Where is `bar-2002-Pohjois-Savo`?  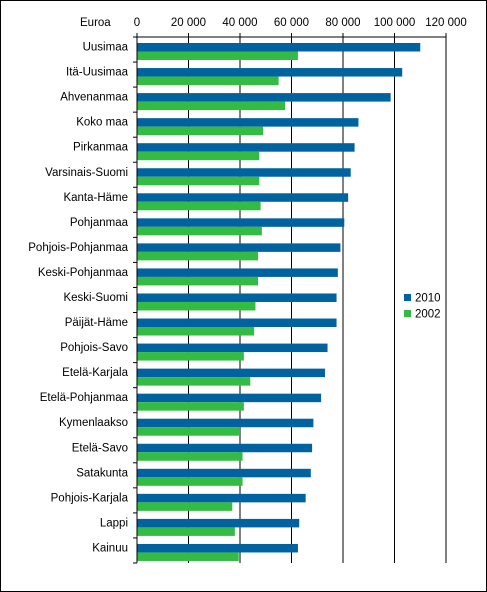
bar-2002-Pohjois-Savo is located at coordinates (190, 356).